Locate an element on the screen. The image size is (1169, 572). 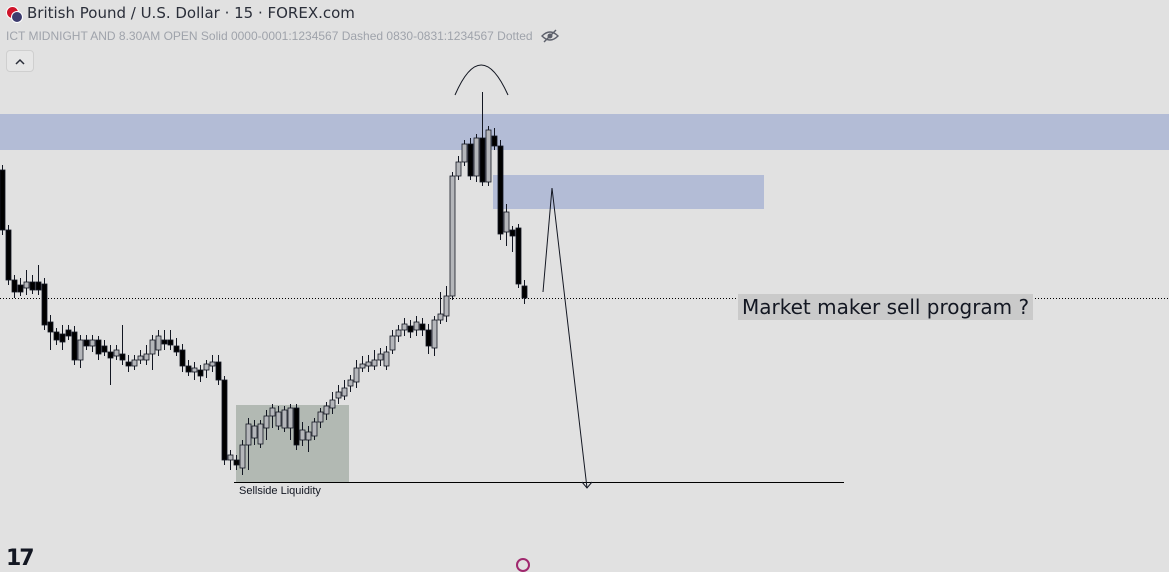
collapse-legend-button is located at coordinates (20, 61).